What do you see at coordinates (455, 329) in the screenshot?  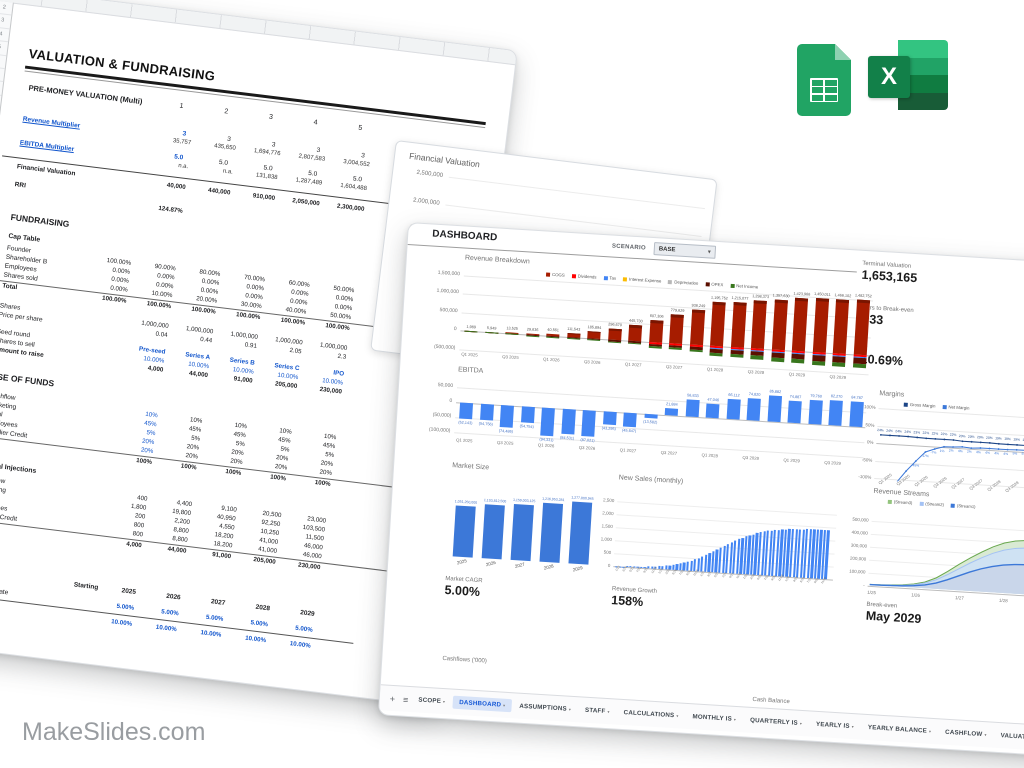 I see `axis-tick-label: 0` at bounding box center [455, 329].